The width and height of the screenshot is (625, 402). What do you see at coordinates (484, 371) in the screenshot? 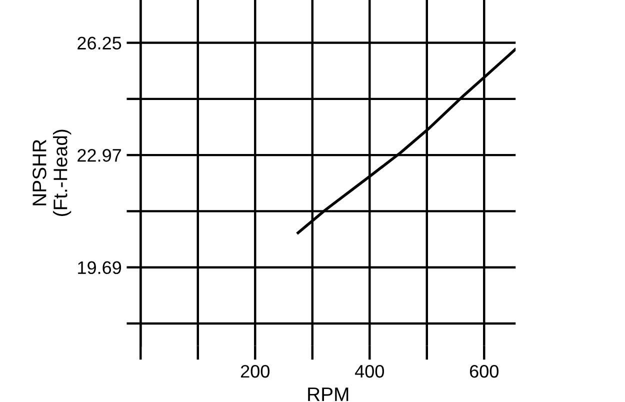
I see `x-tick-label: 600` at bounding box center [484, 371].